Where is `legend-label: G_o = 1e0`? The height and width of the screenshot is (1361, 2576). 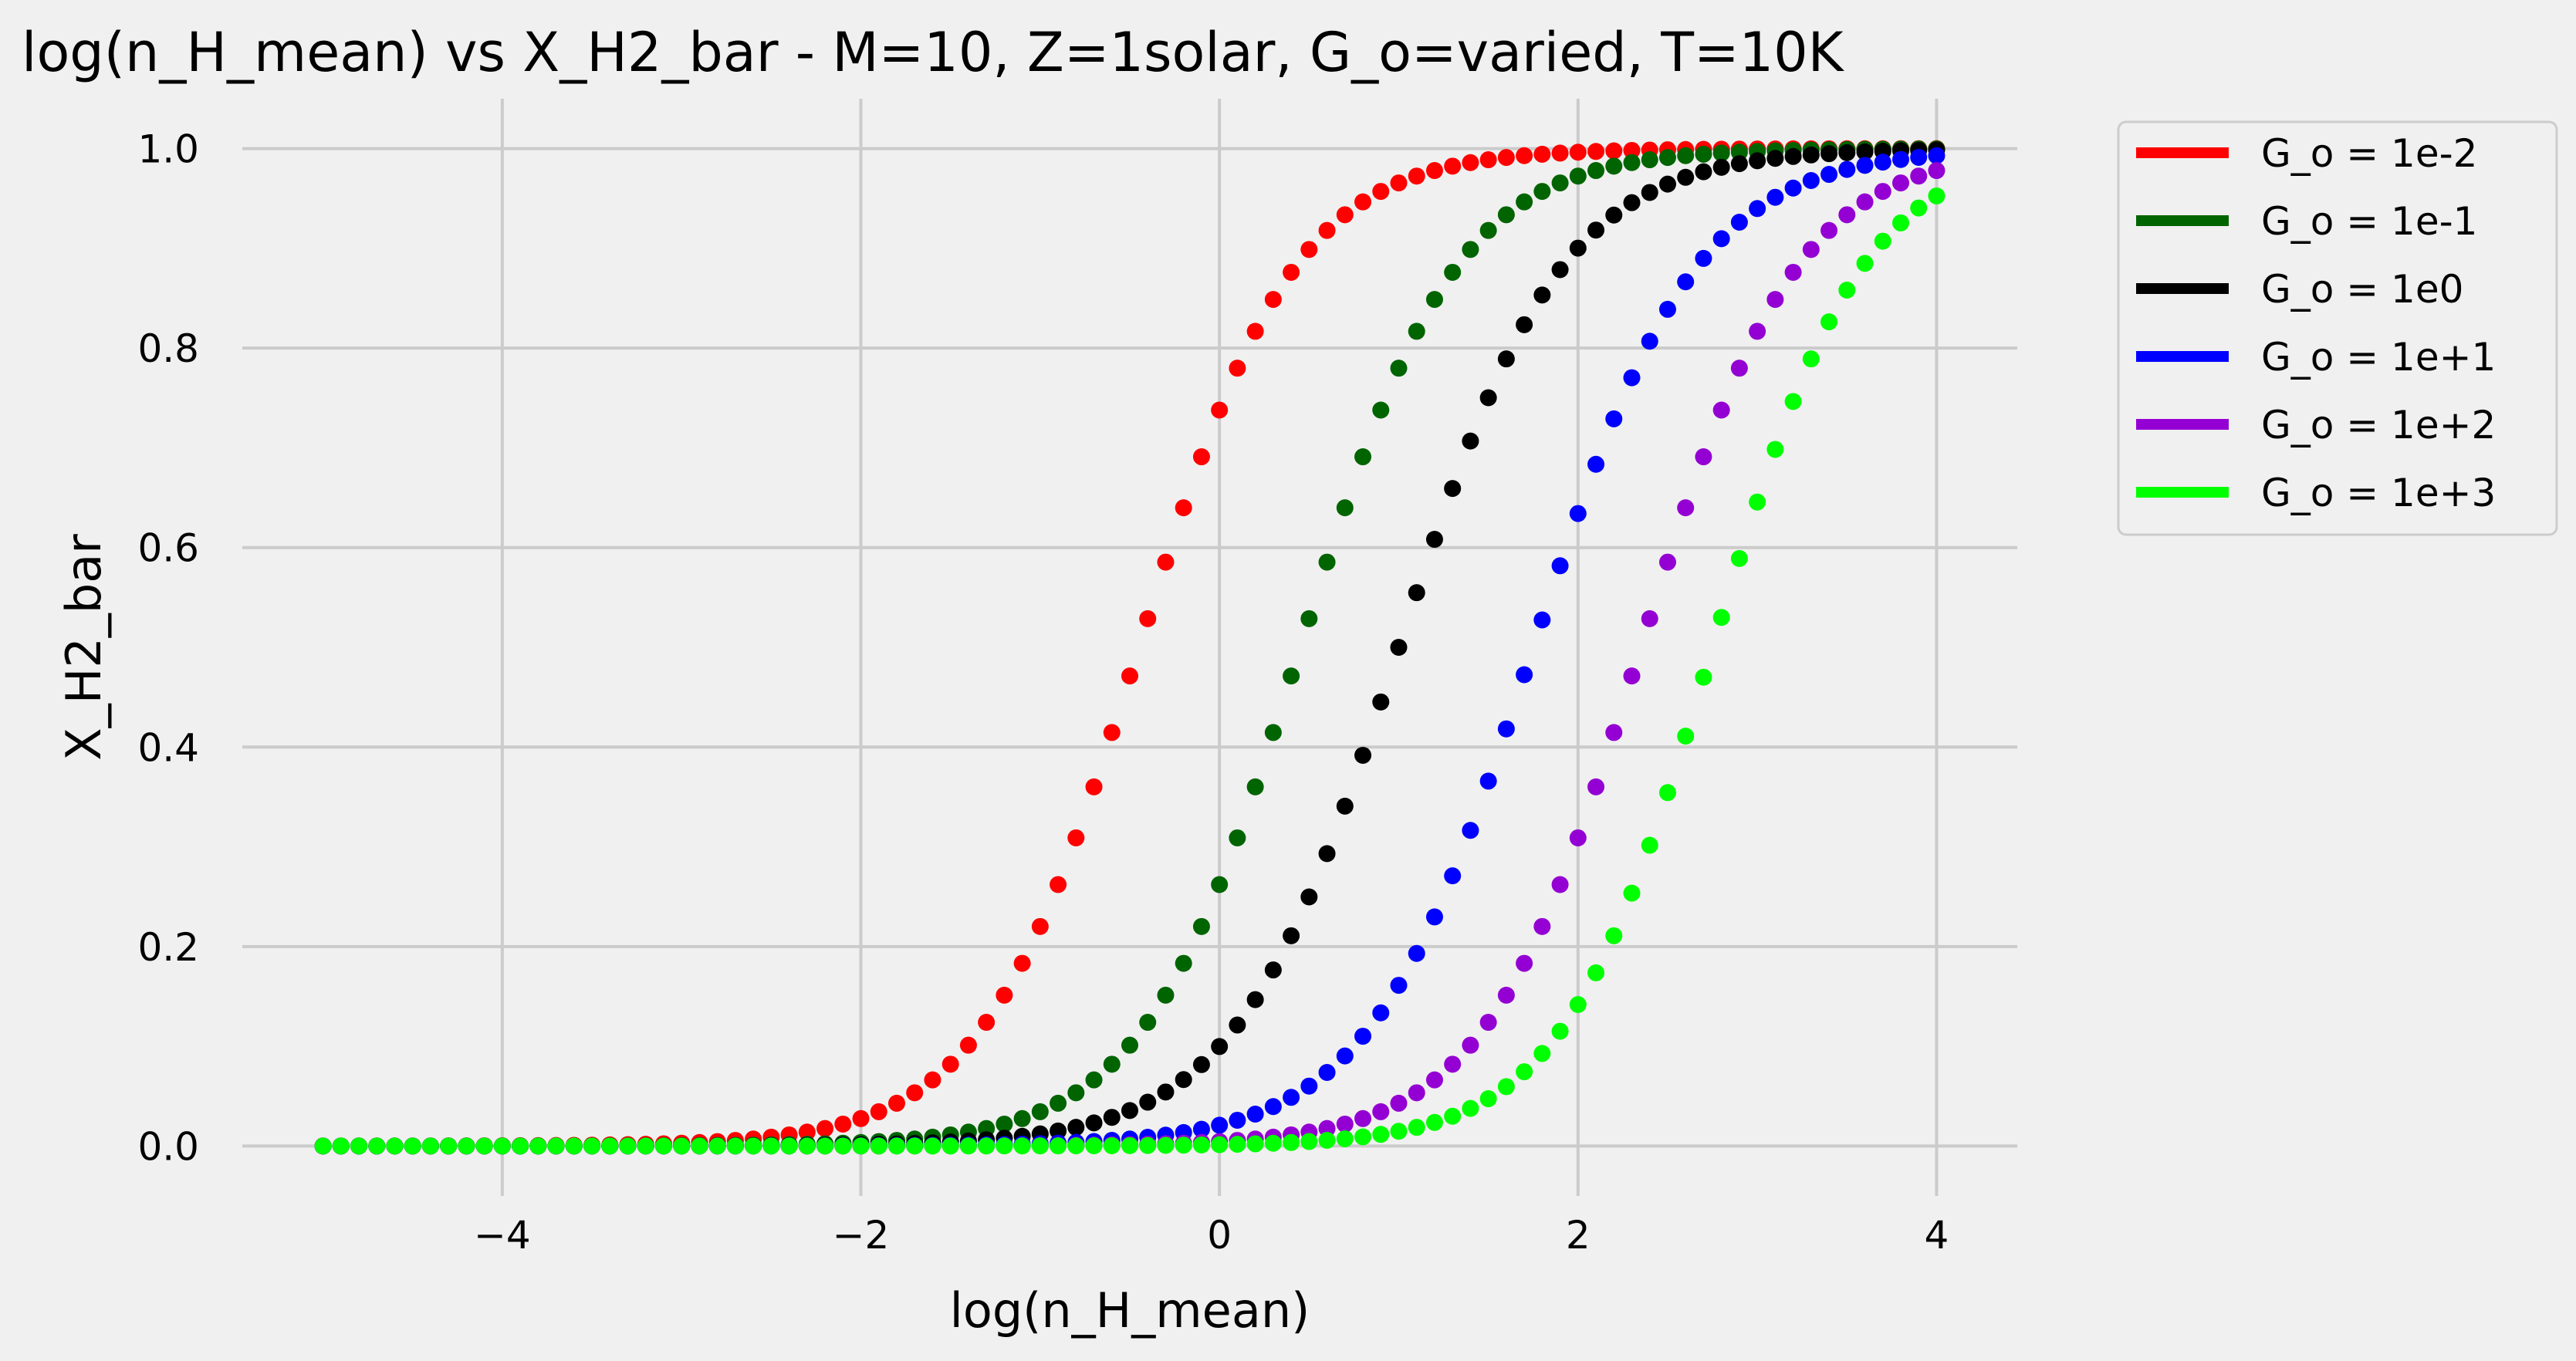
legend-label: G_o = 1e0 is located at coordinates (2362, 289).